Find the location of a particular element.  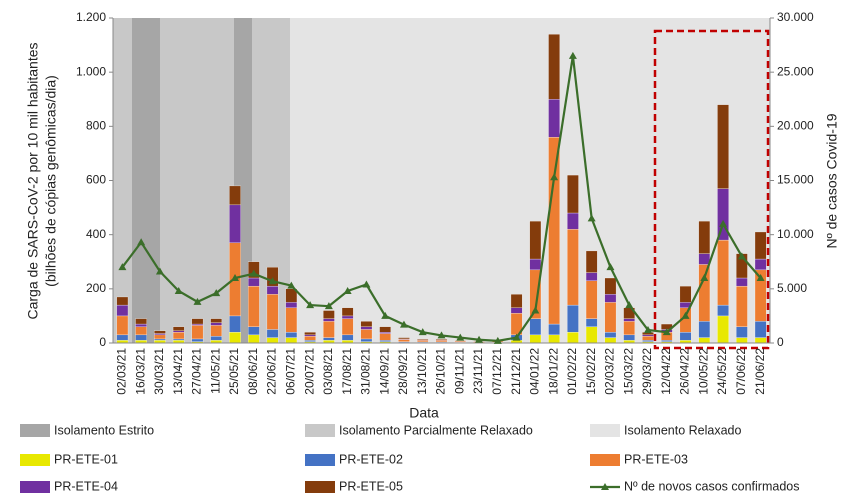

x-tick-label: 15/02/22 is located at coordinates (591, 371).